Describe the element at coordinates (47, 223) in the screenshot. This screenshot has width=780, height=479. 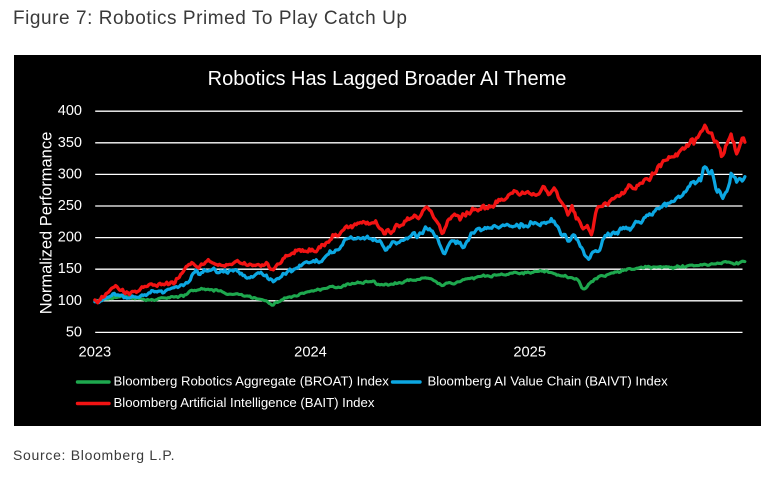
I see `svg-text: Normalized Performance` at that location.